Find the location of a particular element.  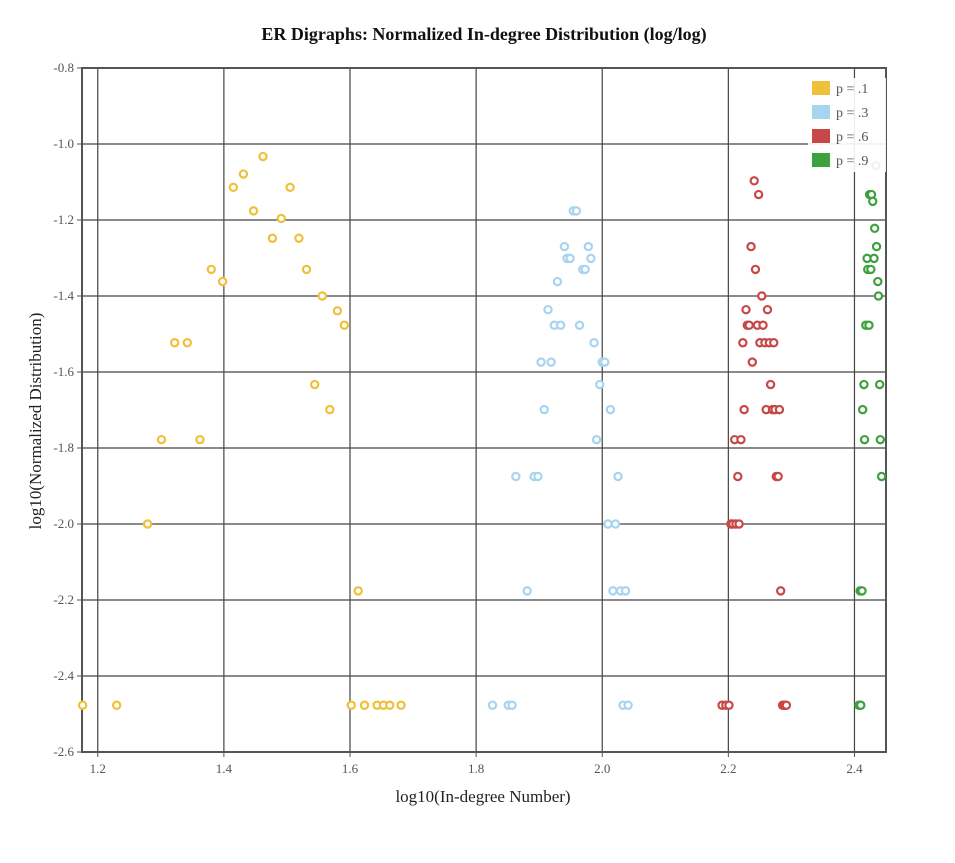

x-tick-label: 1.6 is located at coordinates (350, 768).